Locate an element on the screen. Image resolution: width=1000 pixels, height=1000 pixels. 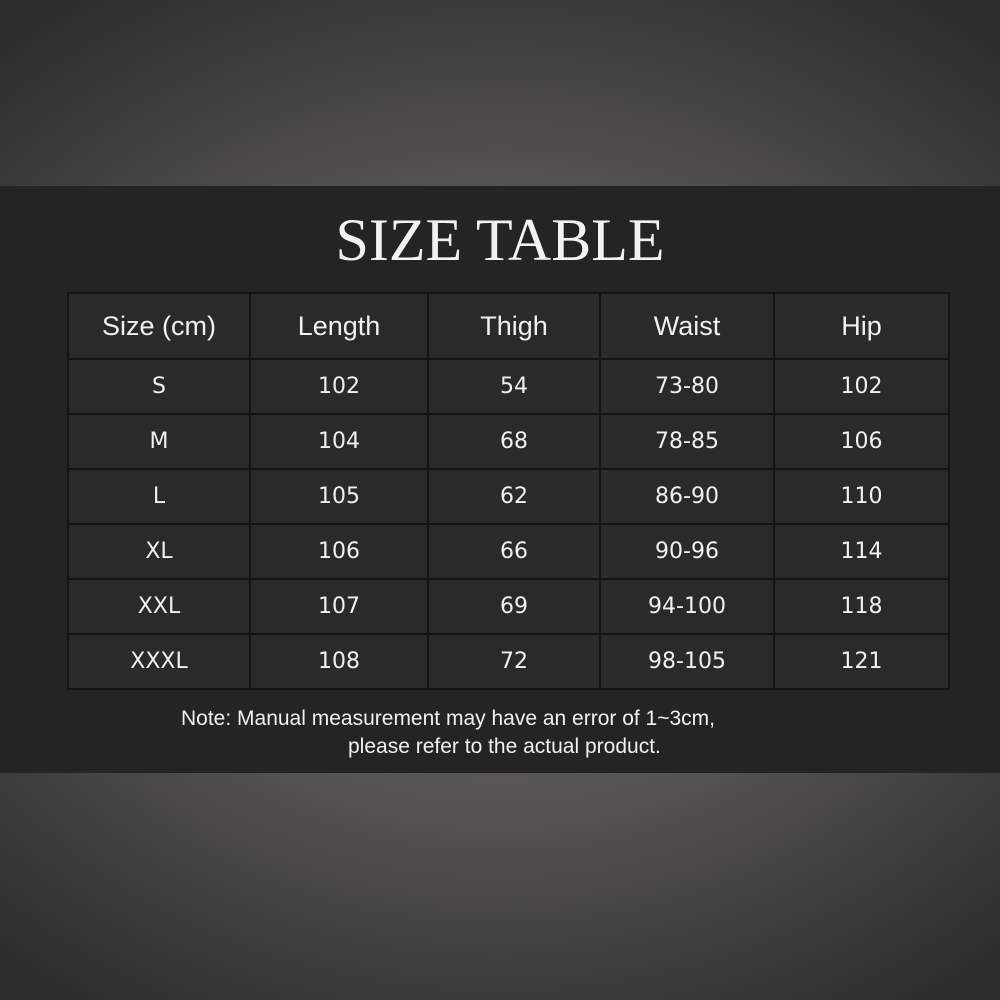
table-row: M 104 68 78-85 106 is located at coordinates (508, 441).